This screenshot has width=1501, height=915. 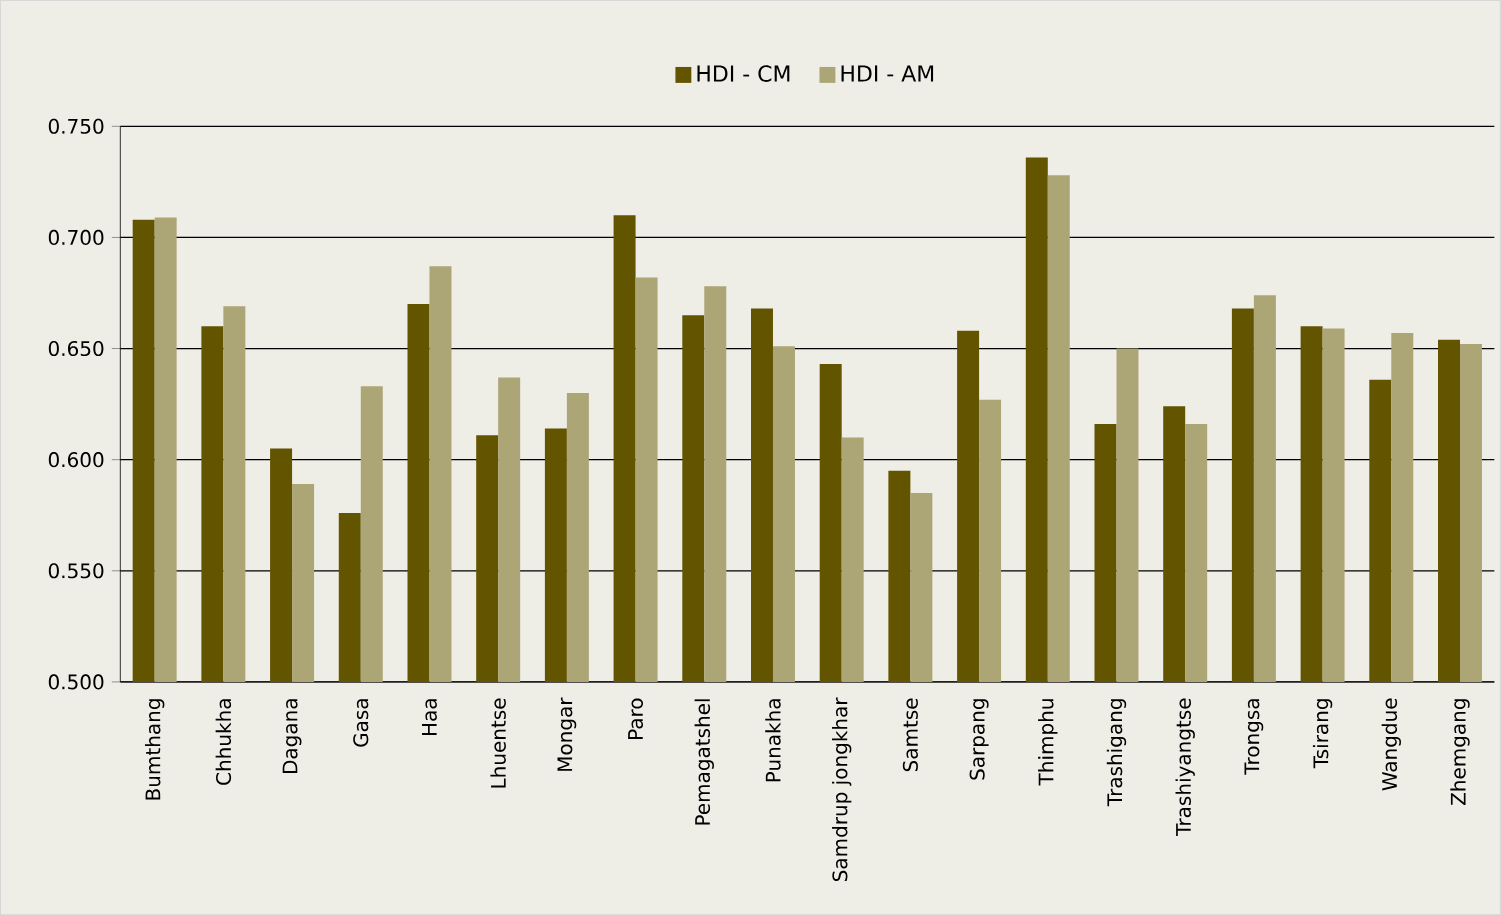 I want to click on legend-label: HDI - CM, so click(x=743, y=73).